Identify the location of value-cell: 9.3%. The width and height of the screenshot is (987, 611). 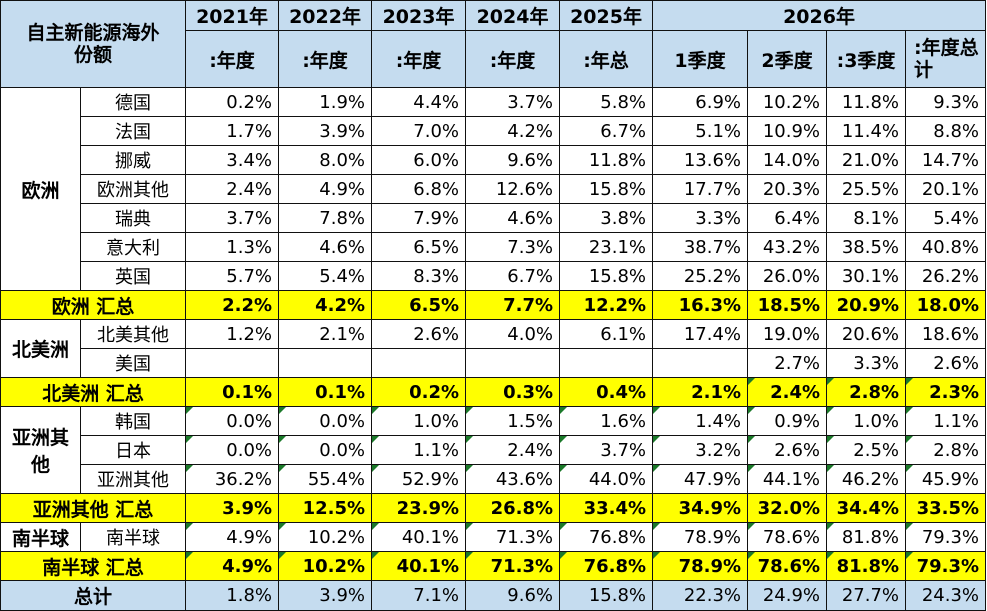
(946, 102).